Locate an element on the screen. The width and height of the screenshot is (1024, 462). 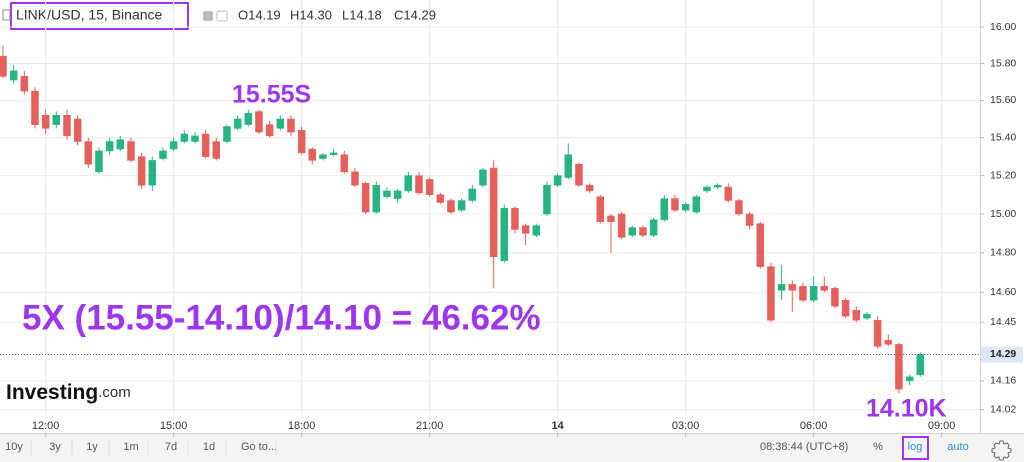
header-value: L14.18 is located at coordinates (362, 14).